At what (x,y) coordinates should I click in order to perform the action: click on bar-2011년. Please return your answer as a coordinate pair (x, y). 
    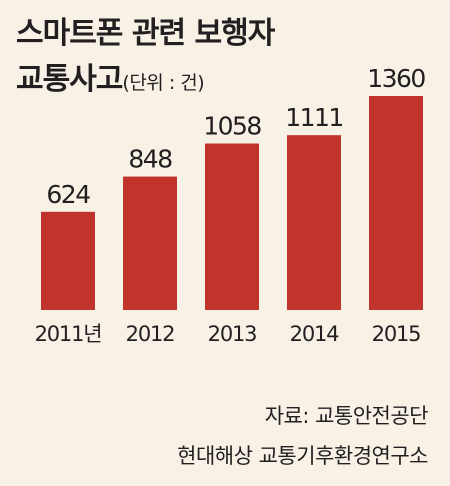
    Looking at the image, I should click on (68, 260).